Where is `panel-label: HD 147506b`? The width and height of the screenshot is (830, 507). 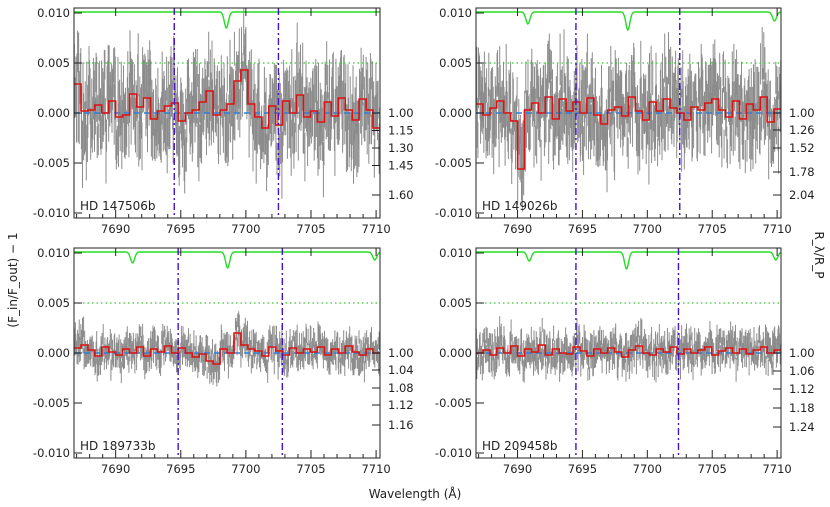 panel-label: HD 147506b is located at coordinates (118, 206).